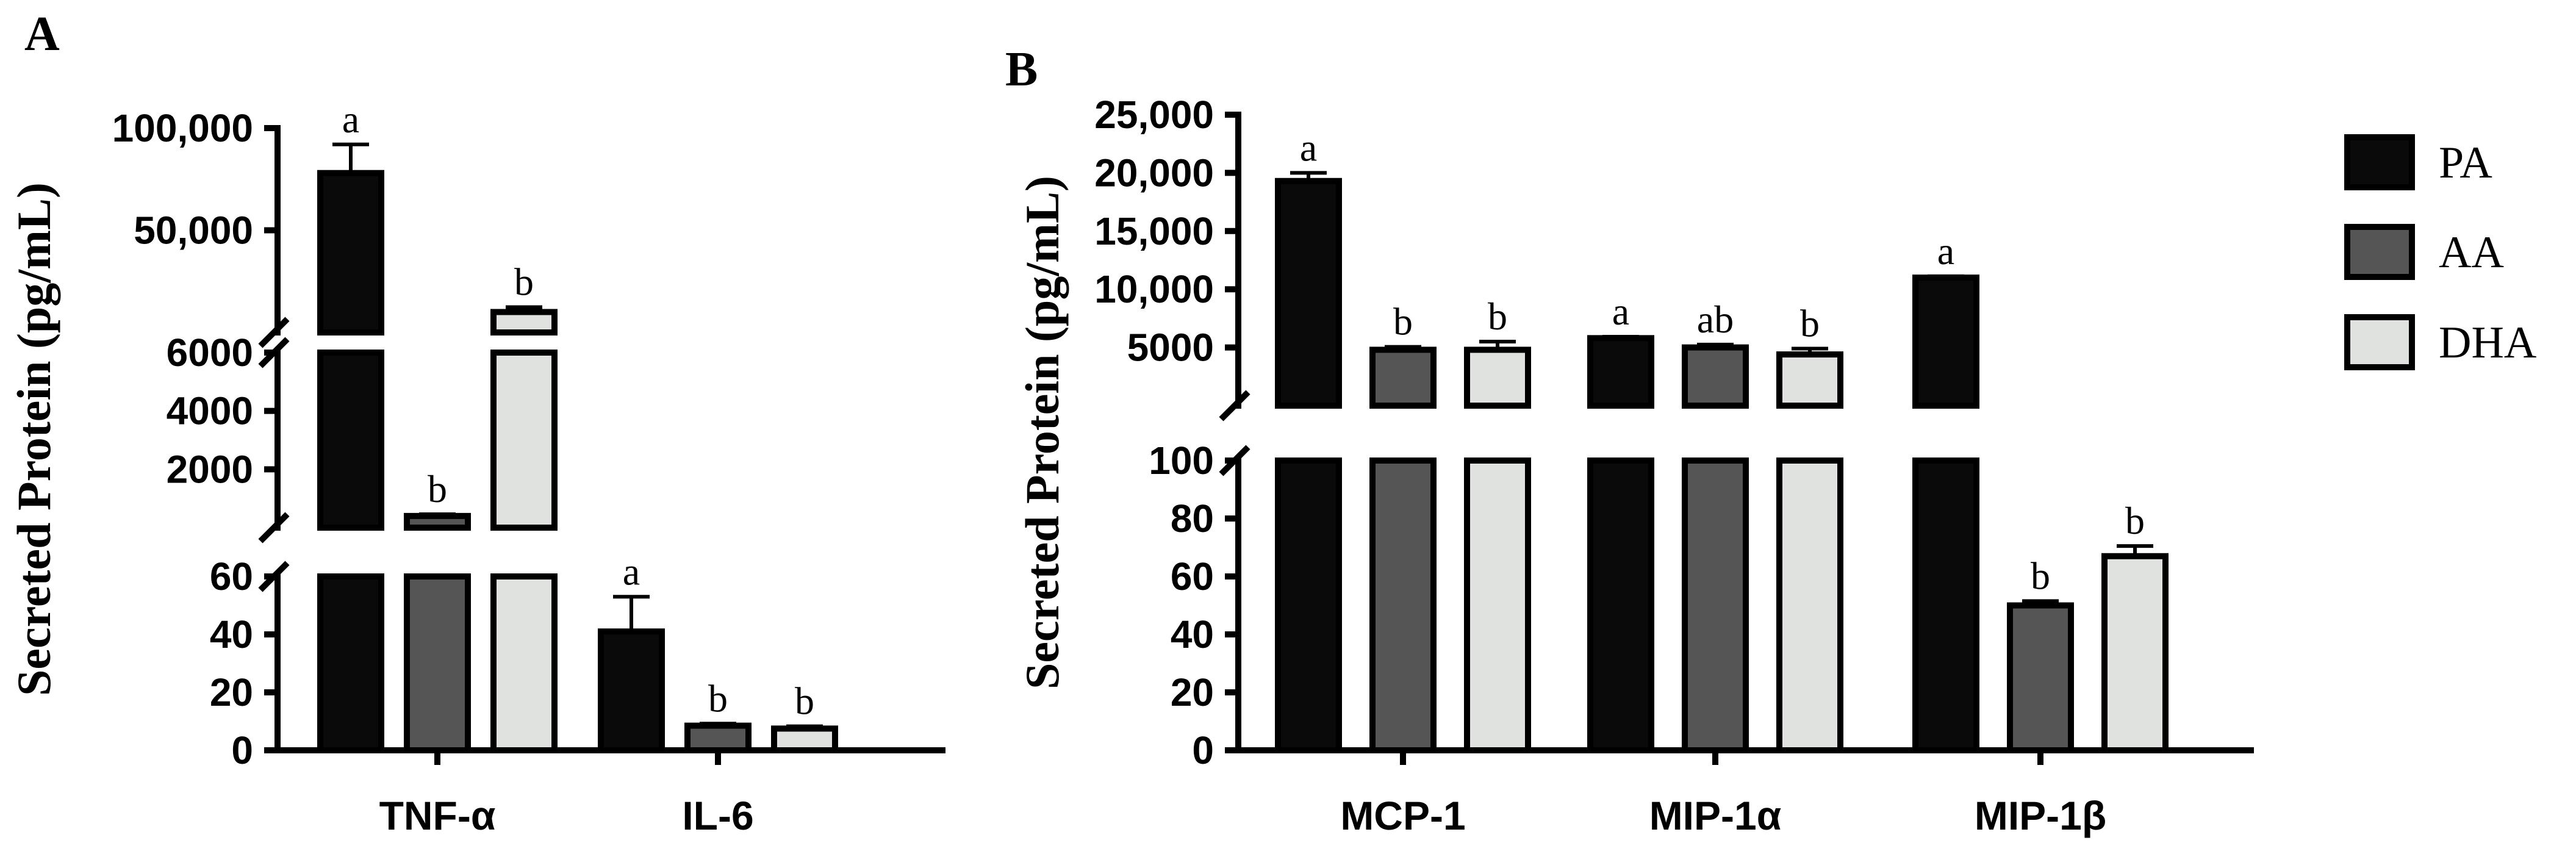 The width and height of the screenshot is (2576, 854). Describe the element at coordinates (1309, 605) in the screenshot. I see `bar-mcp-1-pa-seg0` at that location.